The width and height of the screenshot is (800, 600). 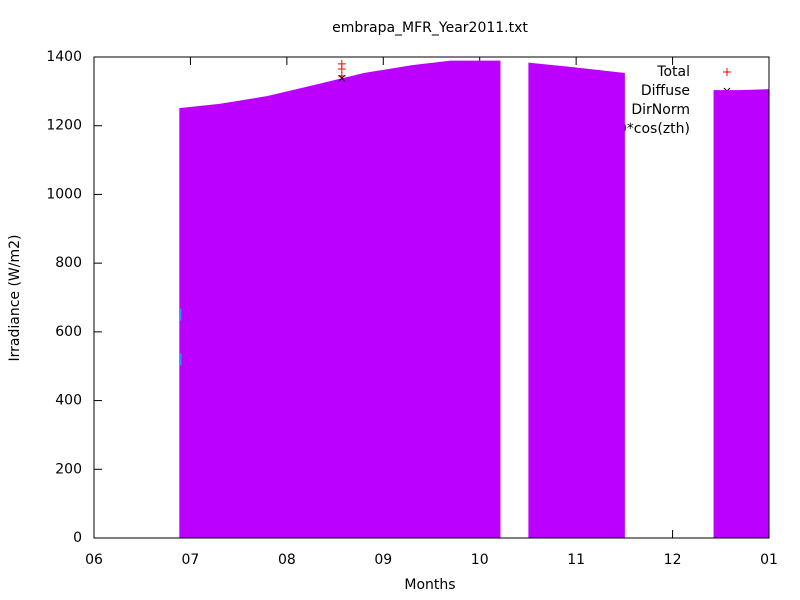 I want to click on y-tick-label: 0, so click(x=77, y=538).